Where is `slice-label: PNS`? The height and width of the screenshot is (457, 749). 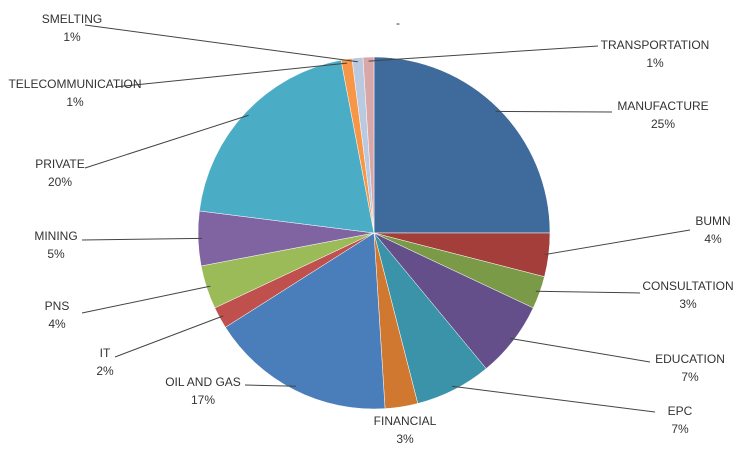 slice-label: PNS is located at coordinates (57, 306).